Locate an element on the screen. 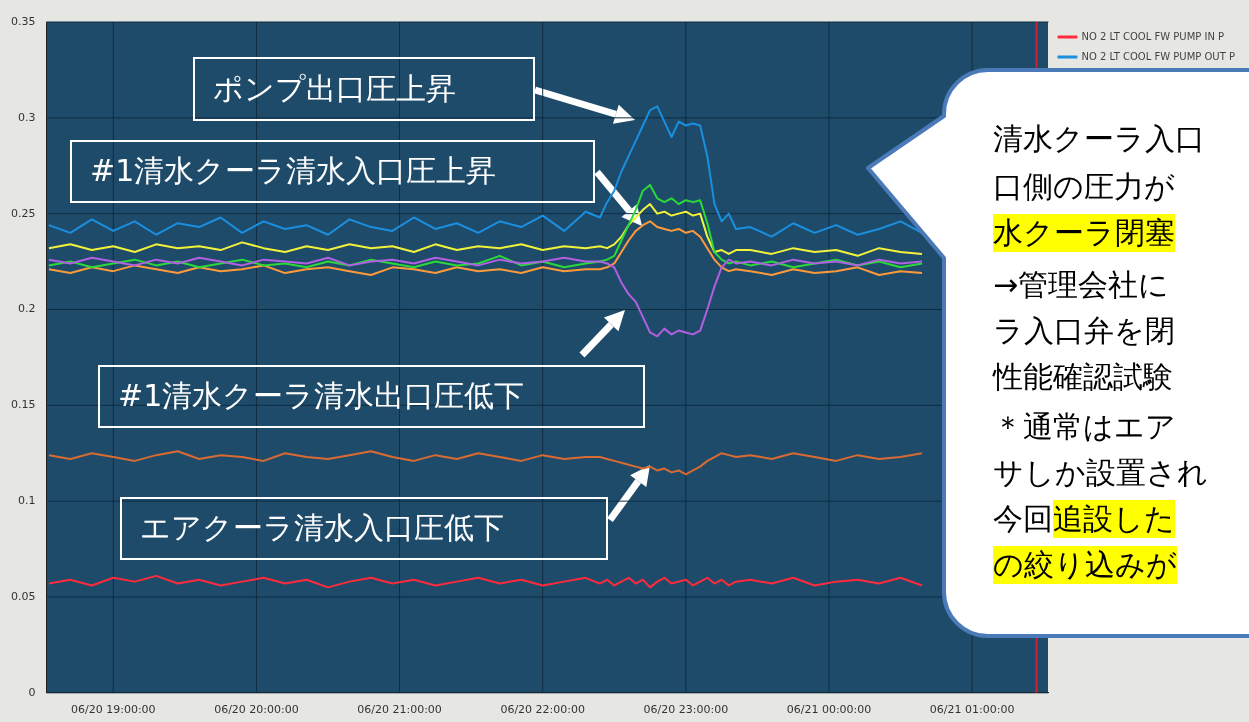 This screenshot has height=722, width=1249. annotation: 清水クーラ入口 is located at coordinates (1099, 139).